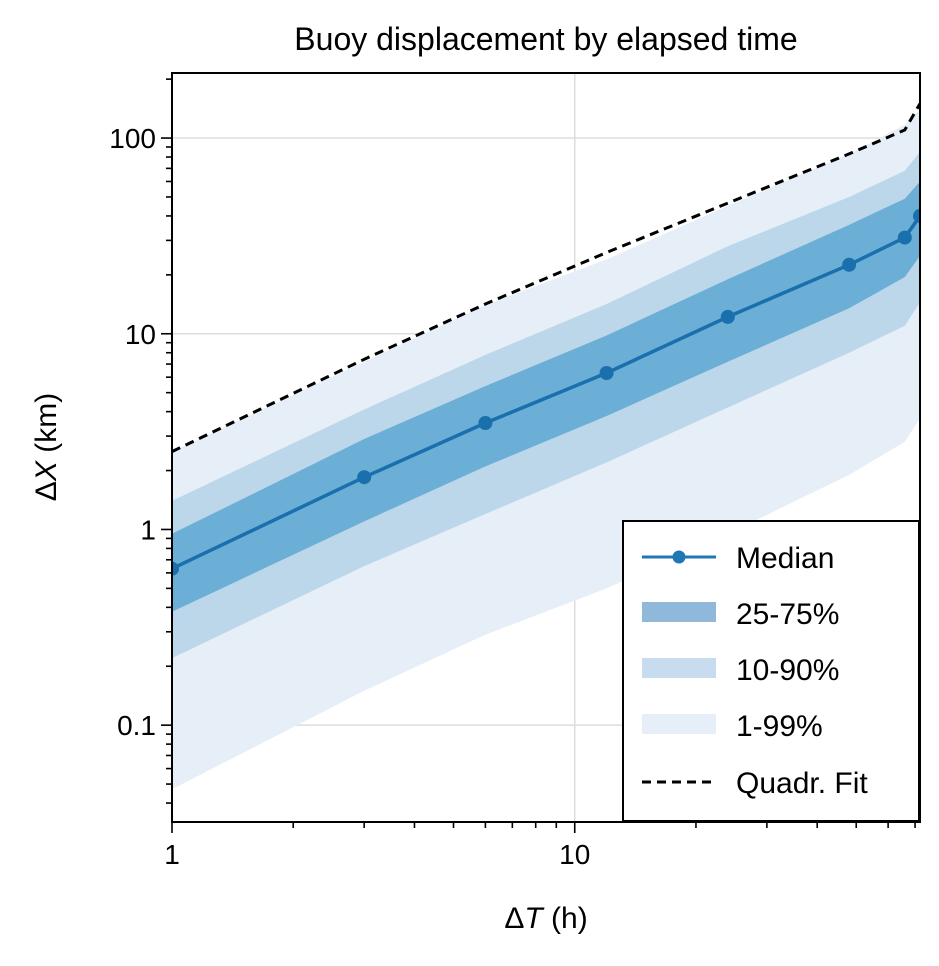 The height and width of the screenshot is (966, 939). What do you see at coordinates (136, 725) in the screenshot?
I see `y-tick-label: 0.1` at bounding box center [136, 725].